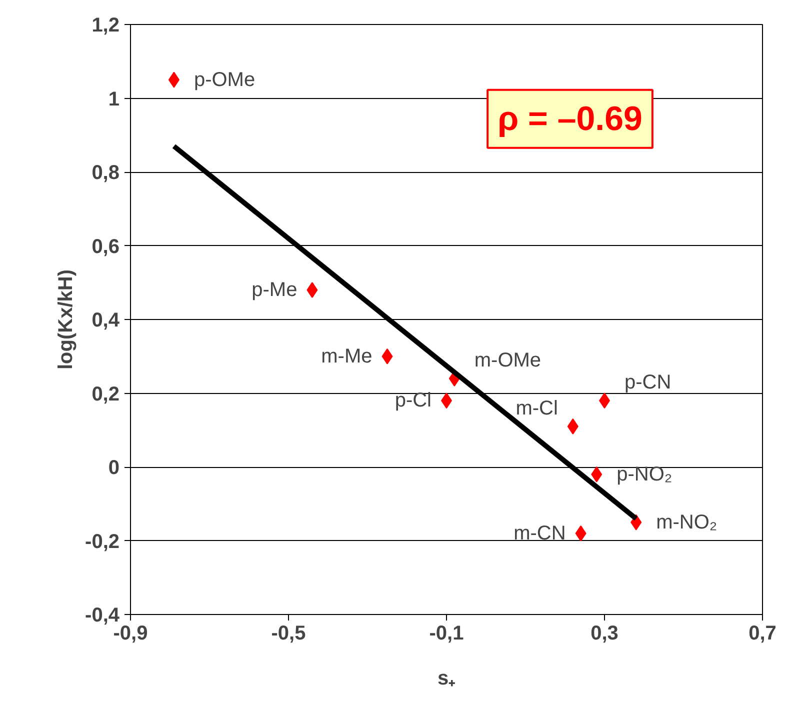 Image resolution: width=787 pixels, height=720 pixels. What do you see at coordinates (446, 633) in the screenshot?
I see `x-tick-label: -0,1` at bounding box center [446, 633].